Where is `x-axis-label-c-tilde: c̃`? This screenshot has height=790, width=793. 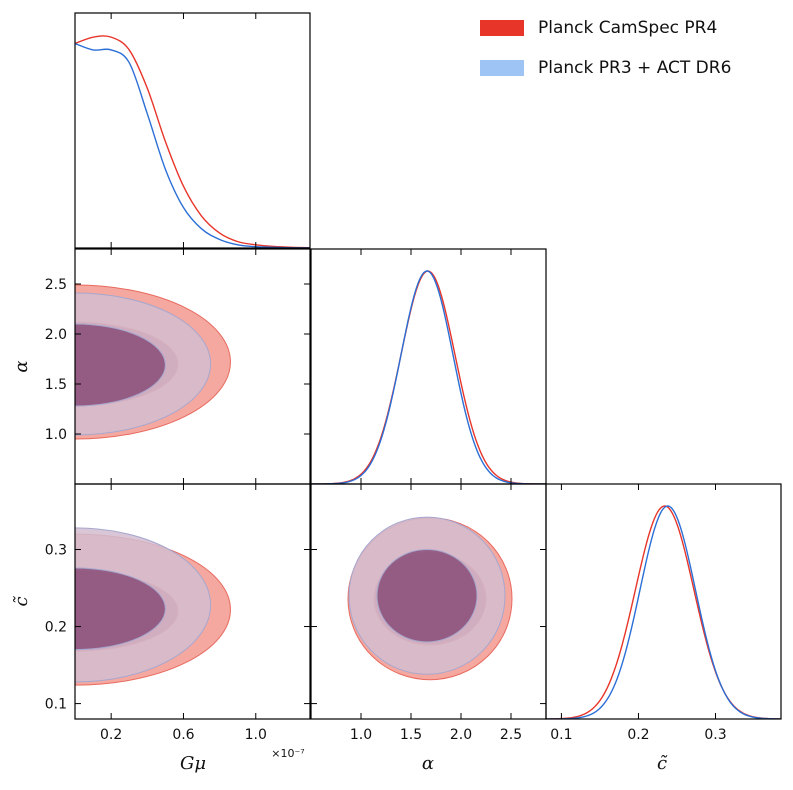 x-axis-label-c-tilde: c̃ is located at coordinates (662, 763).